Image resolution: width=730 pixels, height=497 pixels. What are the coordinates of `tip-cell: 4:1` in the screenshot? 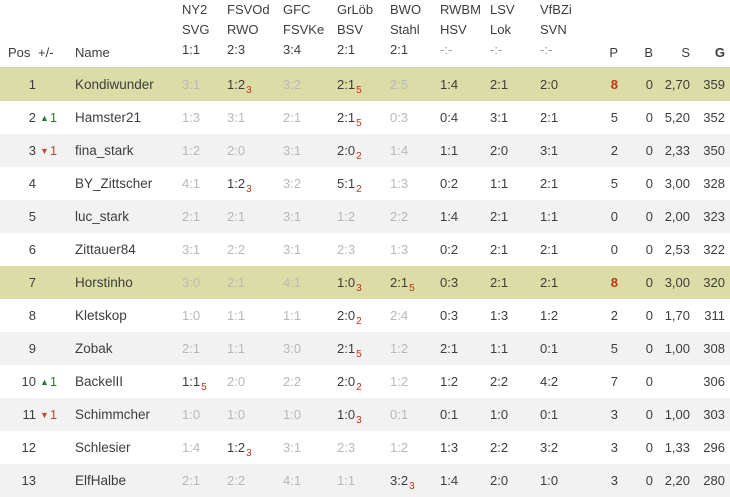 It's located at (310, 282).